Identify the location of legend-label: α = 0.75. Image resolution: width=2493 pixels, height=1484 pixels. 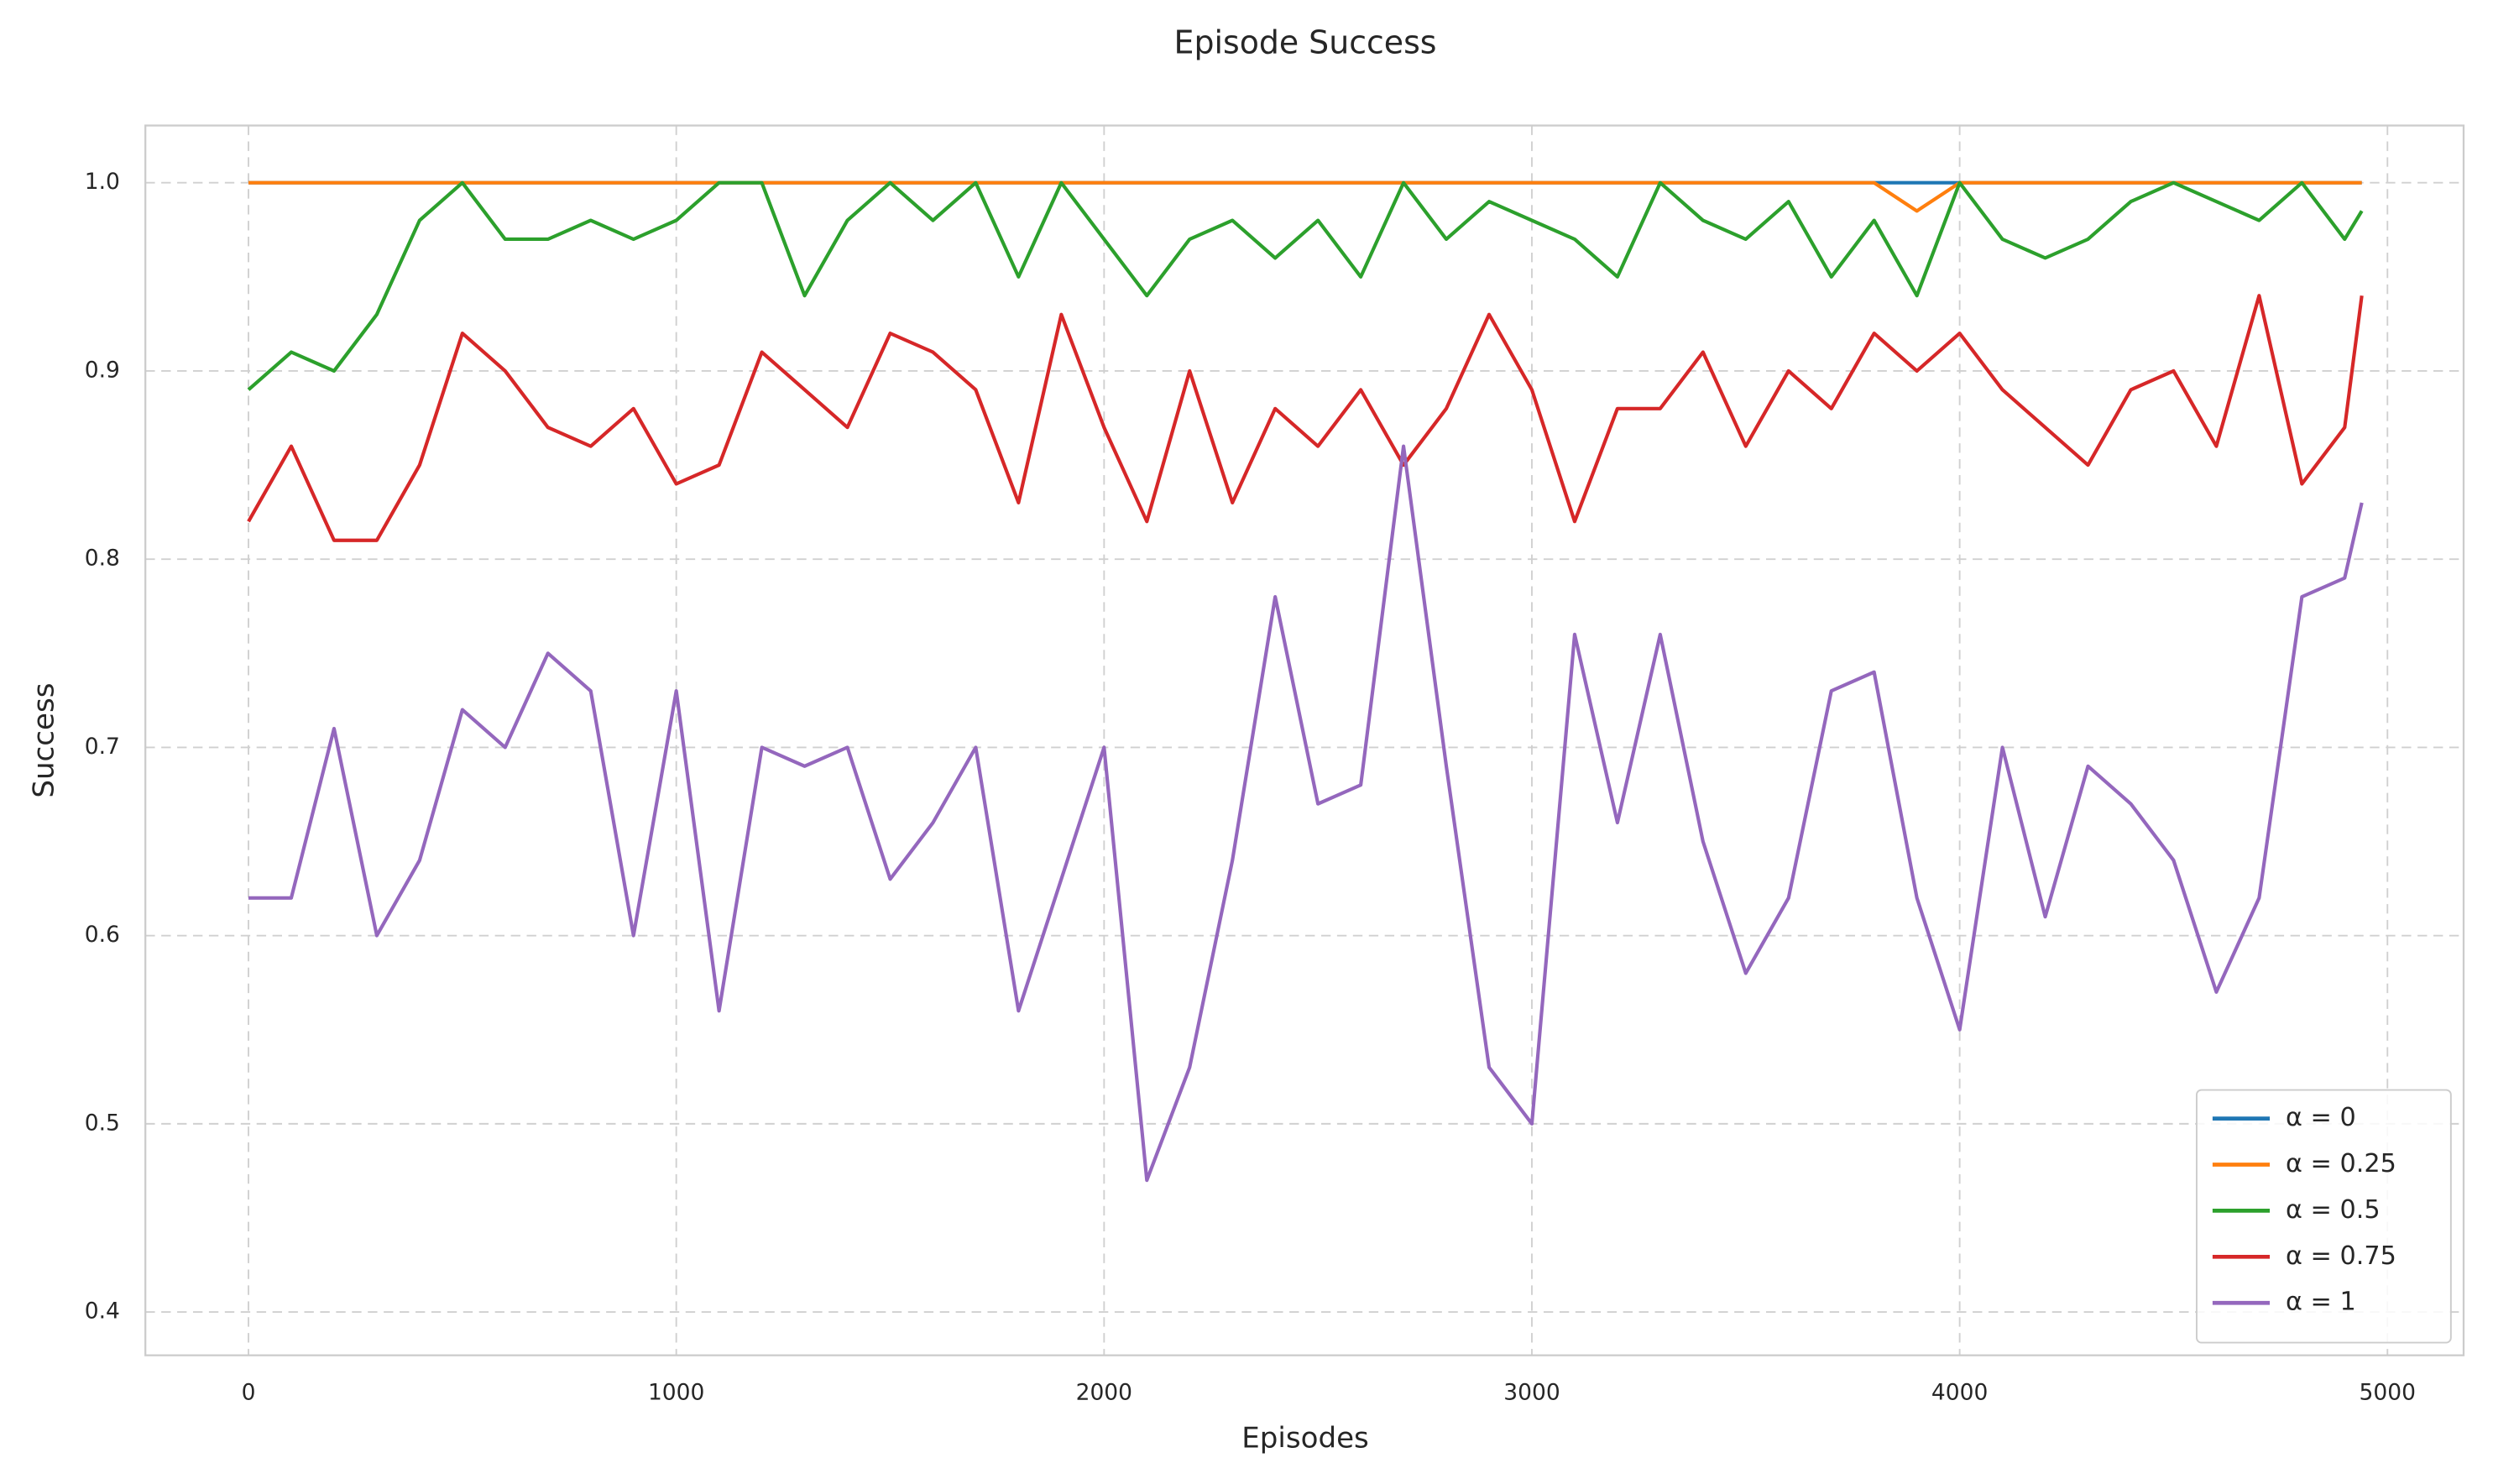
(2341, 1256).